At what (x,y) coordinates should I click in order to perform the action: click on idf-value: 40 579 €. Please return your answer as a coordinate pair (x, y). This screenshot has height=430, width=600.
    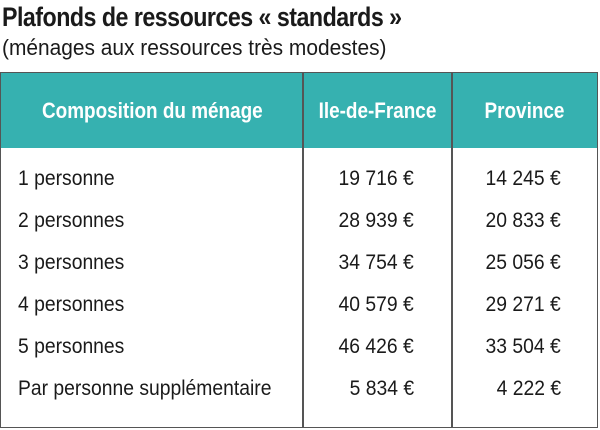
    Looking at the image, I should click on (376, 304).